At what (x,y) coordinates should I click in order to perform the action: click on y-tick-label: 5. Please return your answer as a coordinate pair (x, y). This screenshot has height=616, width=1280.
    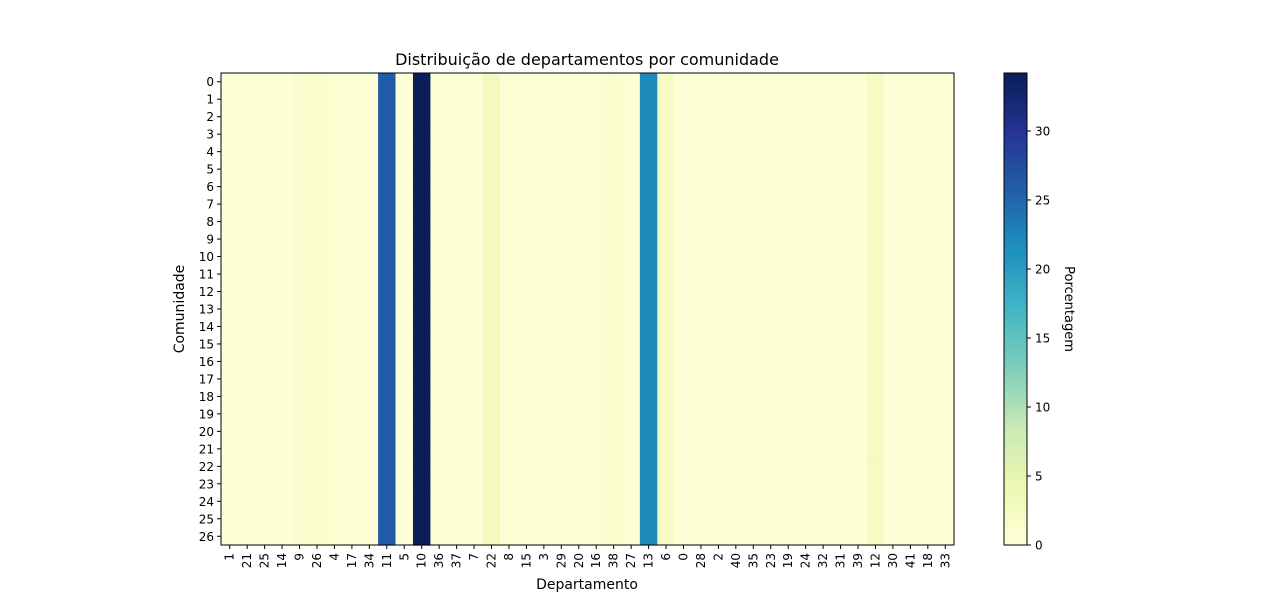
    Looking at the image, I should click on (210, 170).